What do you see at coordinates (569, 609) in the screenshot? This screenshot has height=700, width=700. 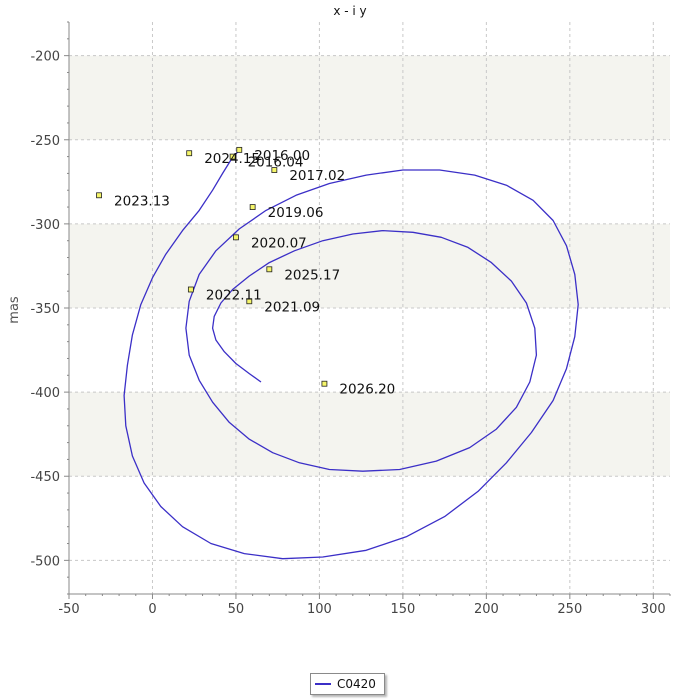 I see `x-tick-label: 250` at bounding box center [569, 609].